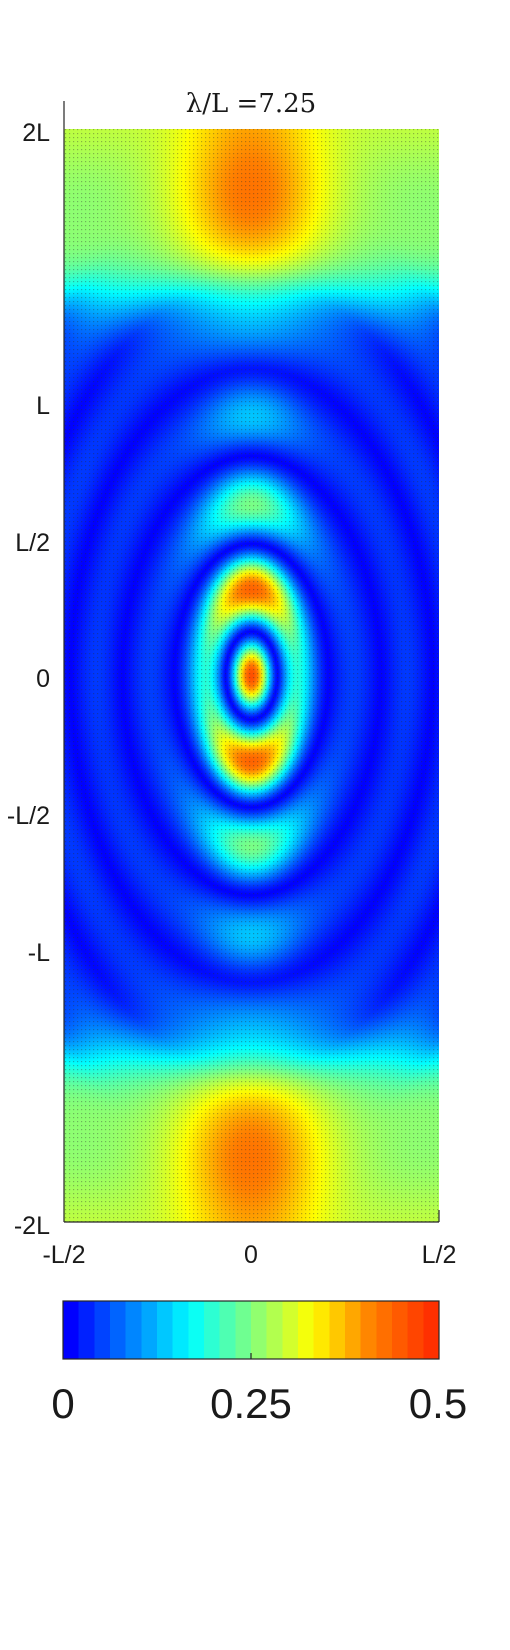 The width and height of the screenshot is (510, 1650). I want to click on x-axis-ticks: -L/2 0 L/2, so click(249, 1255).